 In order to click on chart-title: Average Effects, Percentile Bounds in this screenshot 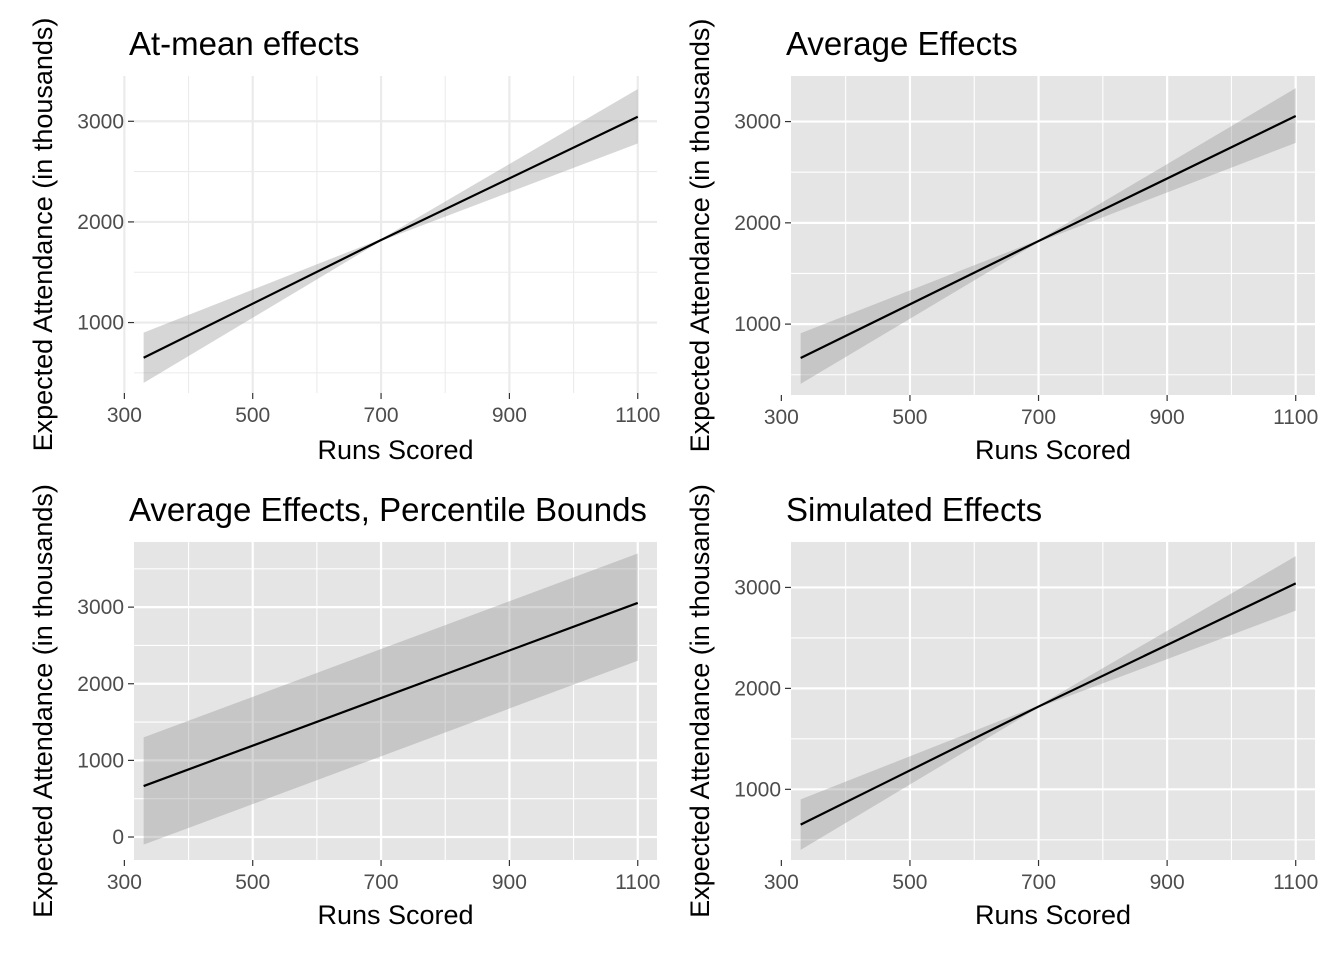, I will do `click(388, 509)`.